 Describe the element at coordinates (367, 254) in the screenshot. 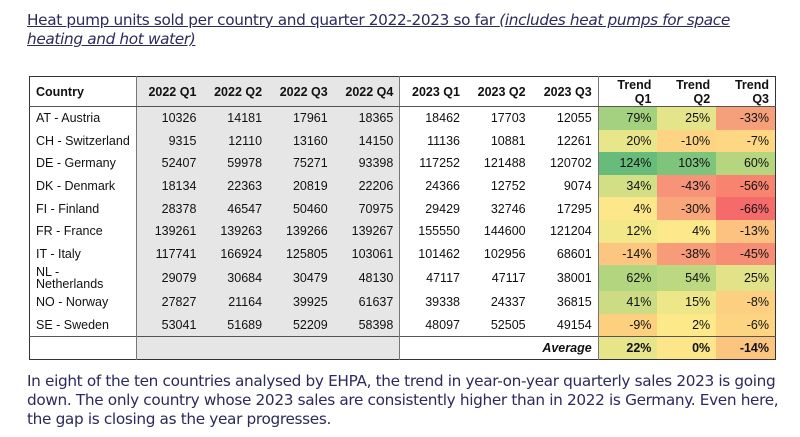

I see `sales-2022-q4: 103061` at that location.